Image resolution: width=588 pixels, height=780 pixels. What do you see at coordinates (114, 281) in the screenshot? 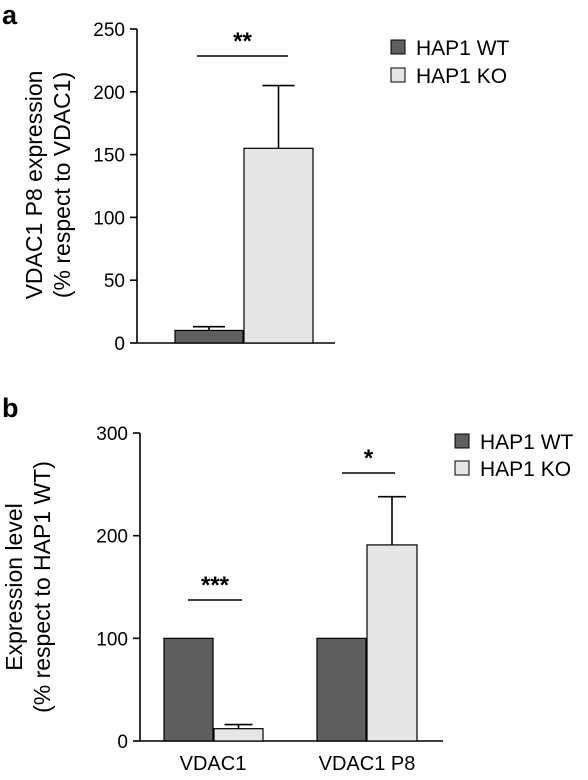
I see `y-tick-label: 50` at bounding box center [114, 281].